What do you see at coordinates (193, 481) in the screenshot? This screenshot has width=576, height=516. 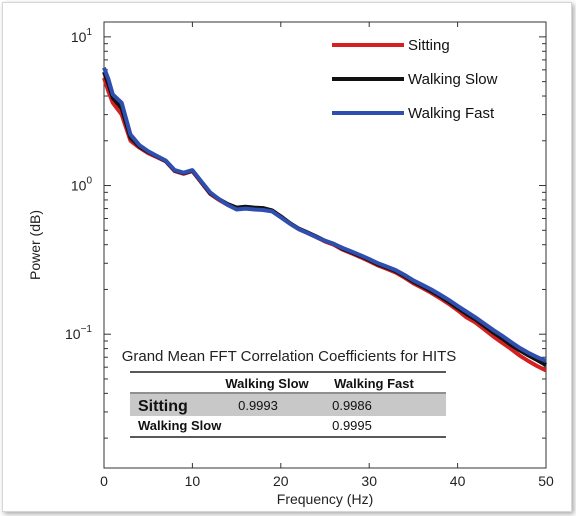 I see `x-tick-label: 10` at bounding box center [193, 481].